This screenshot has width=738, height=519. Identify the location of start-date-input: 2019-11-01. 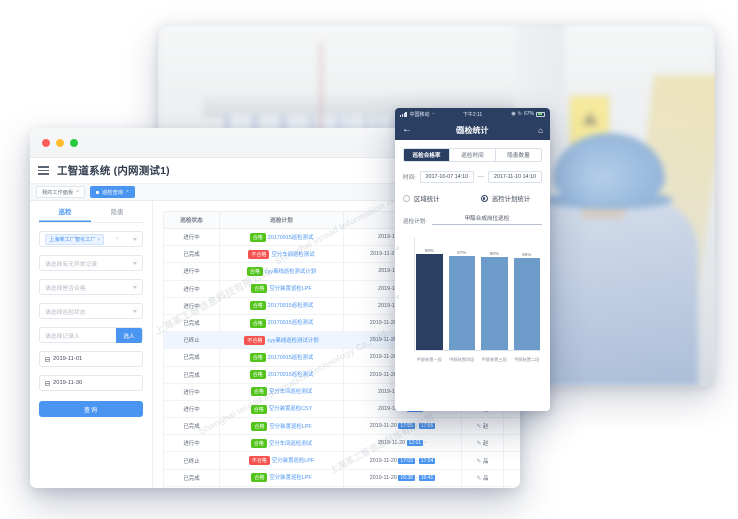
(91, 359).